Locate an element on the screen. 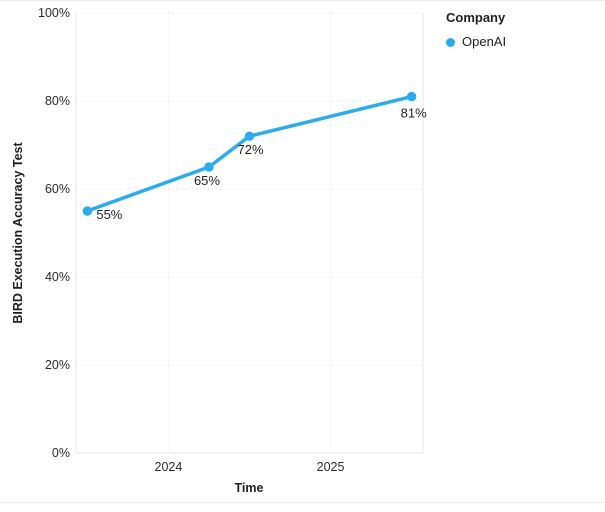  y-tick-label: 0% is located at coordinates (61, 453).